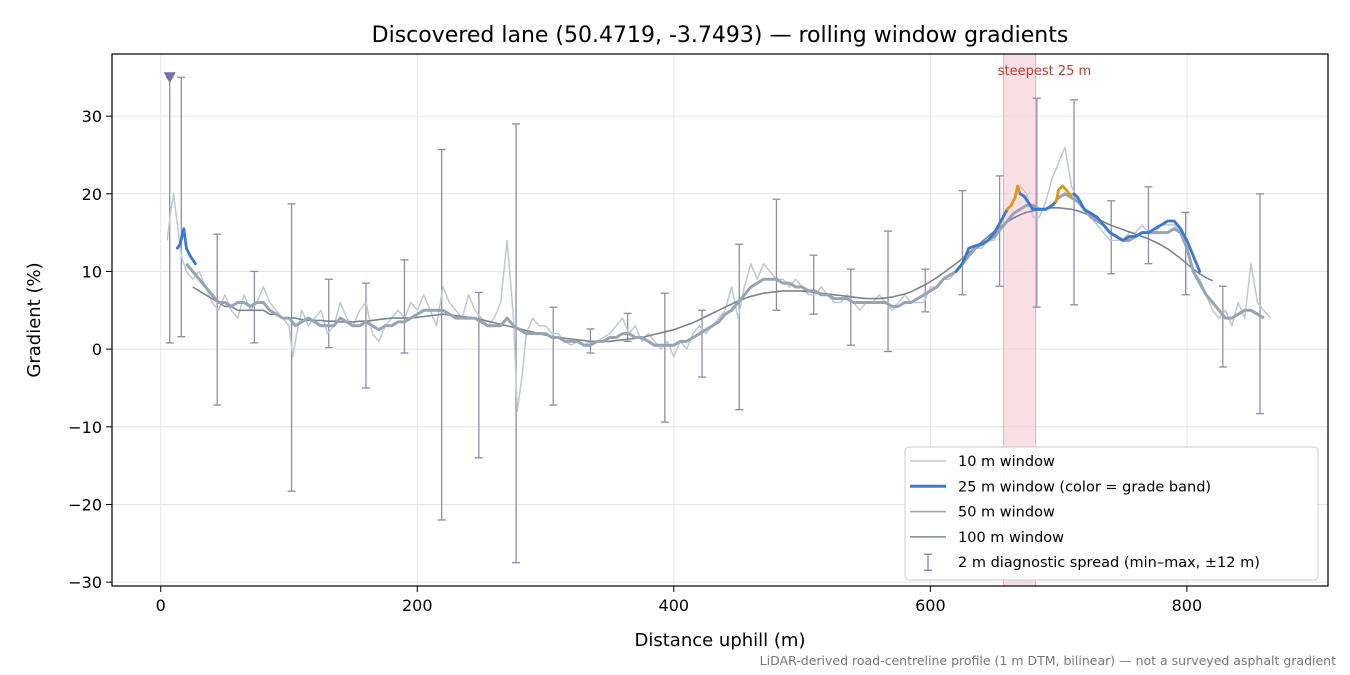  I want to click on legend-label: 100 m window, so click(1011, 538).